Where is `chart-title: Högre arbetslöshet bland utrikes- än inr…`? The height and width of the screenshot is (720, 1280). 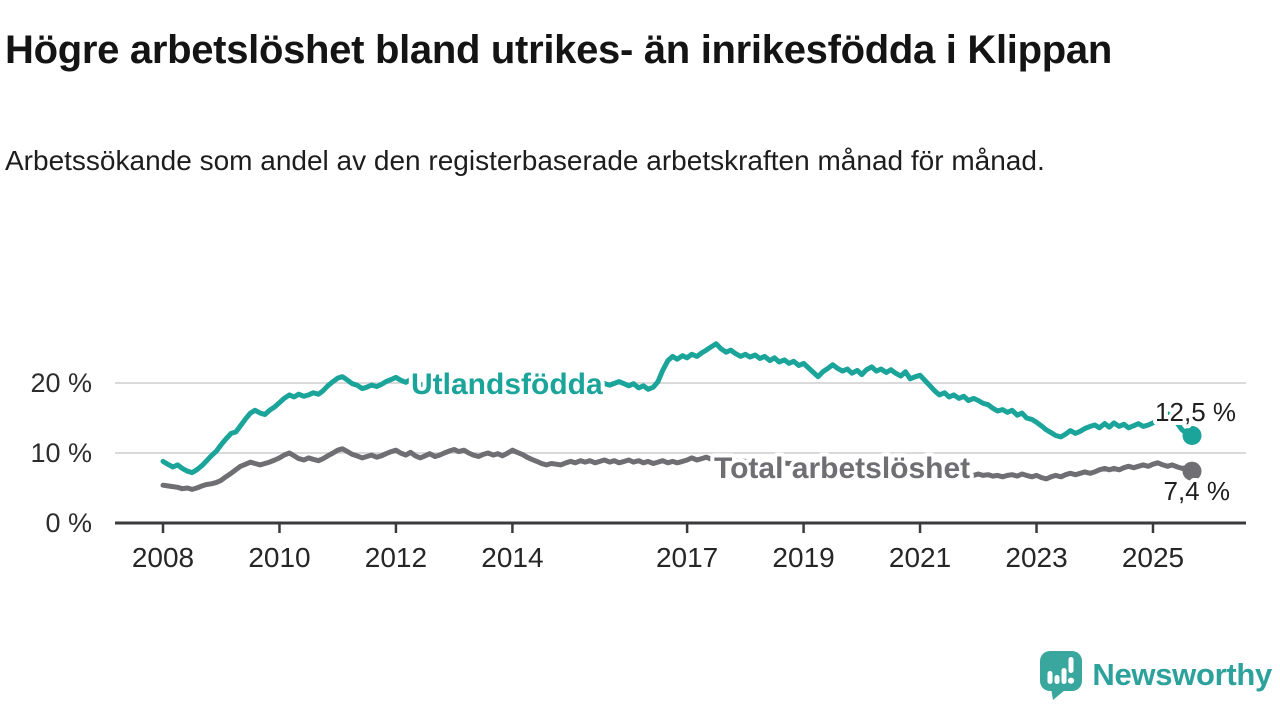
chart-title: Högre arbetslöshet bland utrikes- än inr… is located at coordinates (558, 50).